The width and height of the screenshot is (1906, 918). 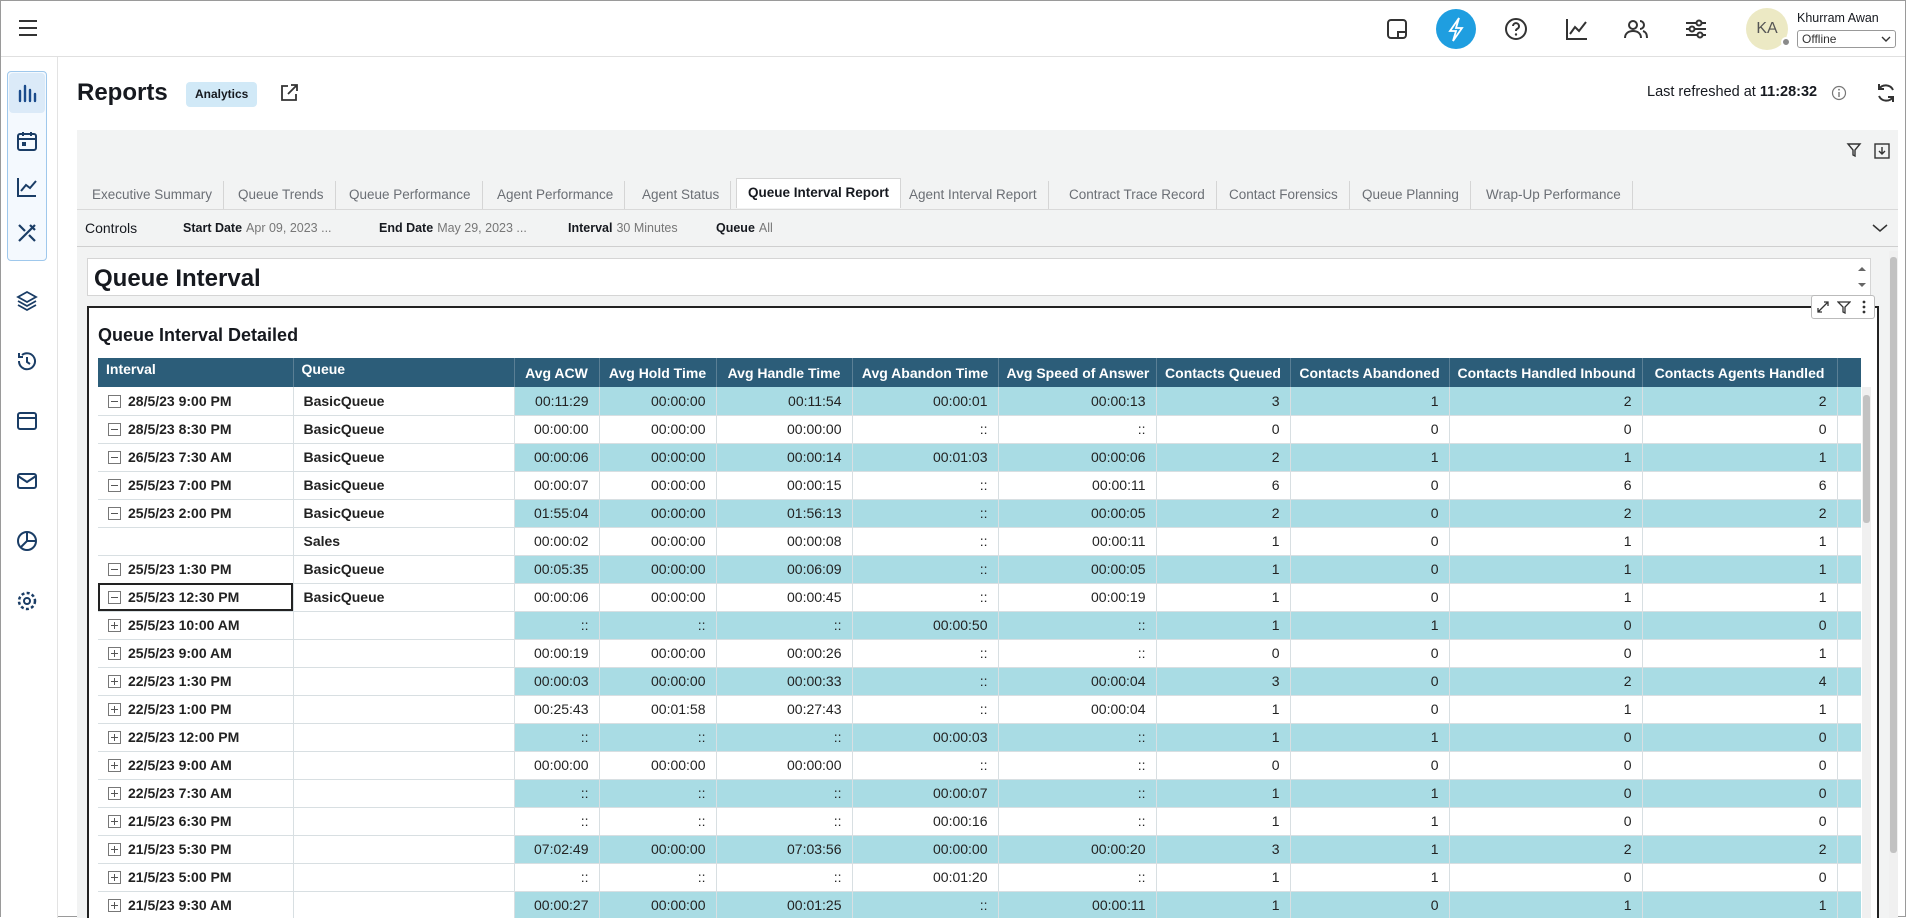 I want to click on tab: Queue Performance, so click(x=410, y=195).